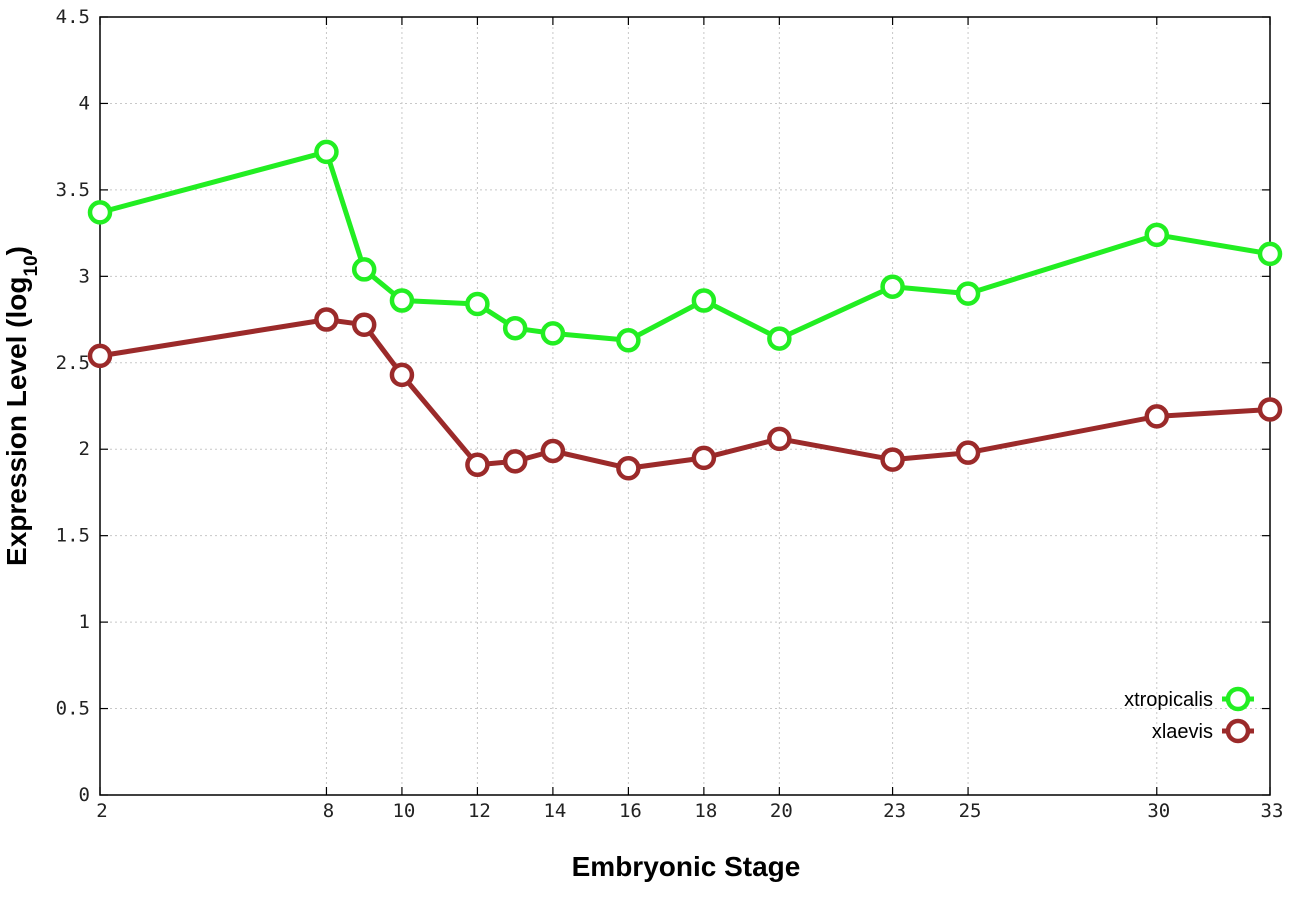  What do you see at coordinates (1189, 715) in the screenshot?
I see `legend: xtropicalis xlaevis` at bounding box center [1189, 715].